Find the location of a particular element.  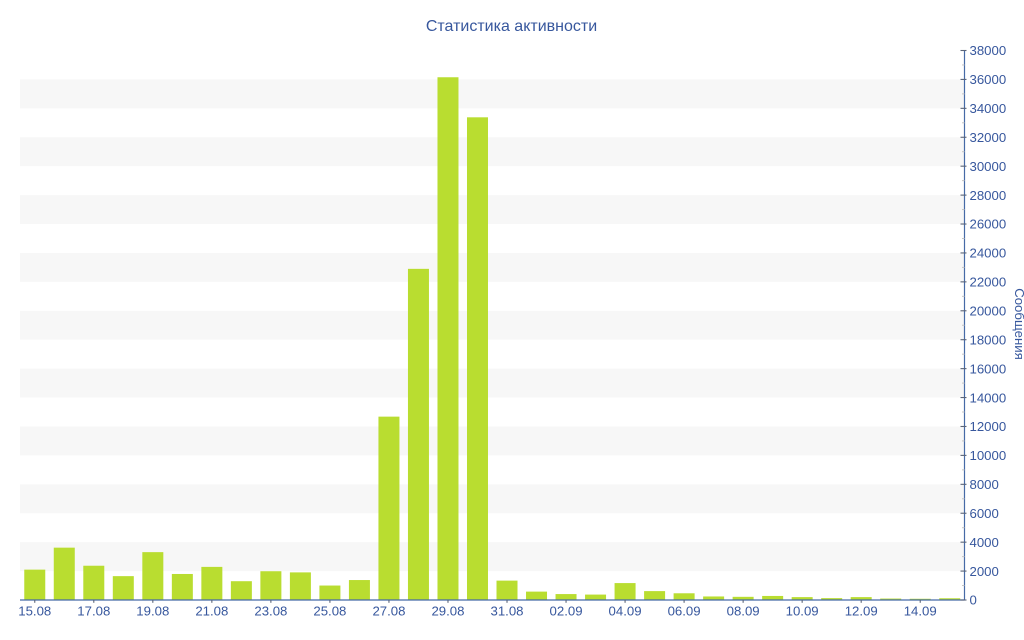

svg-text: 14.09 is located at coordinates (920, 610).